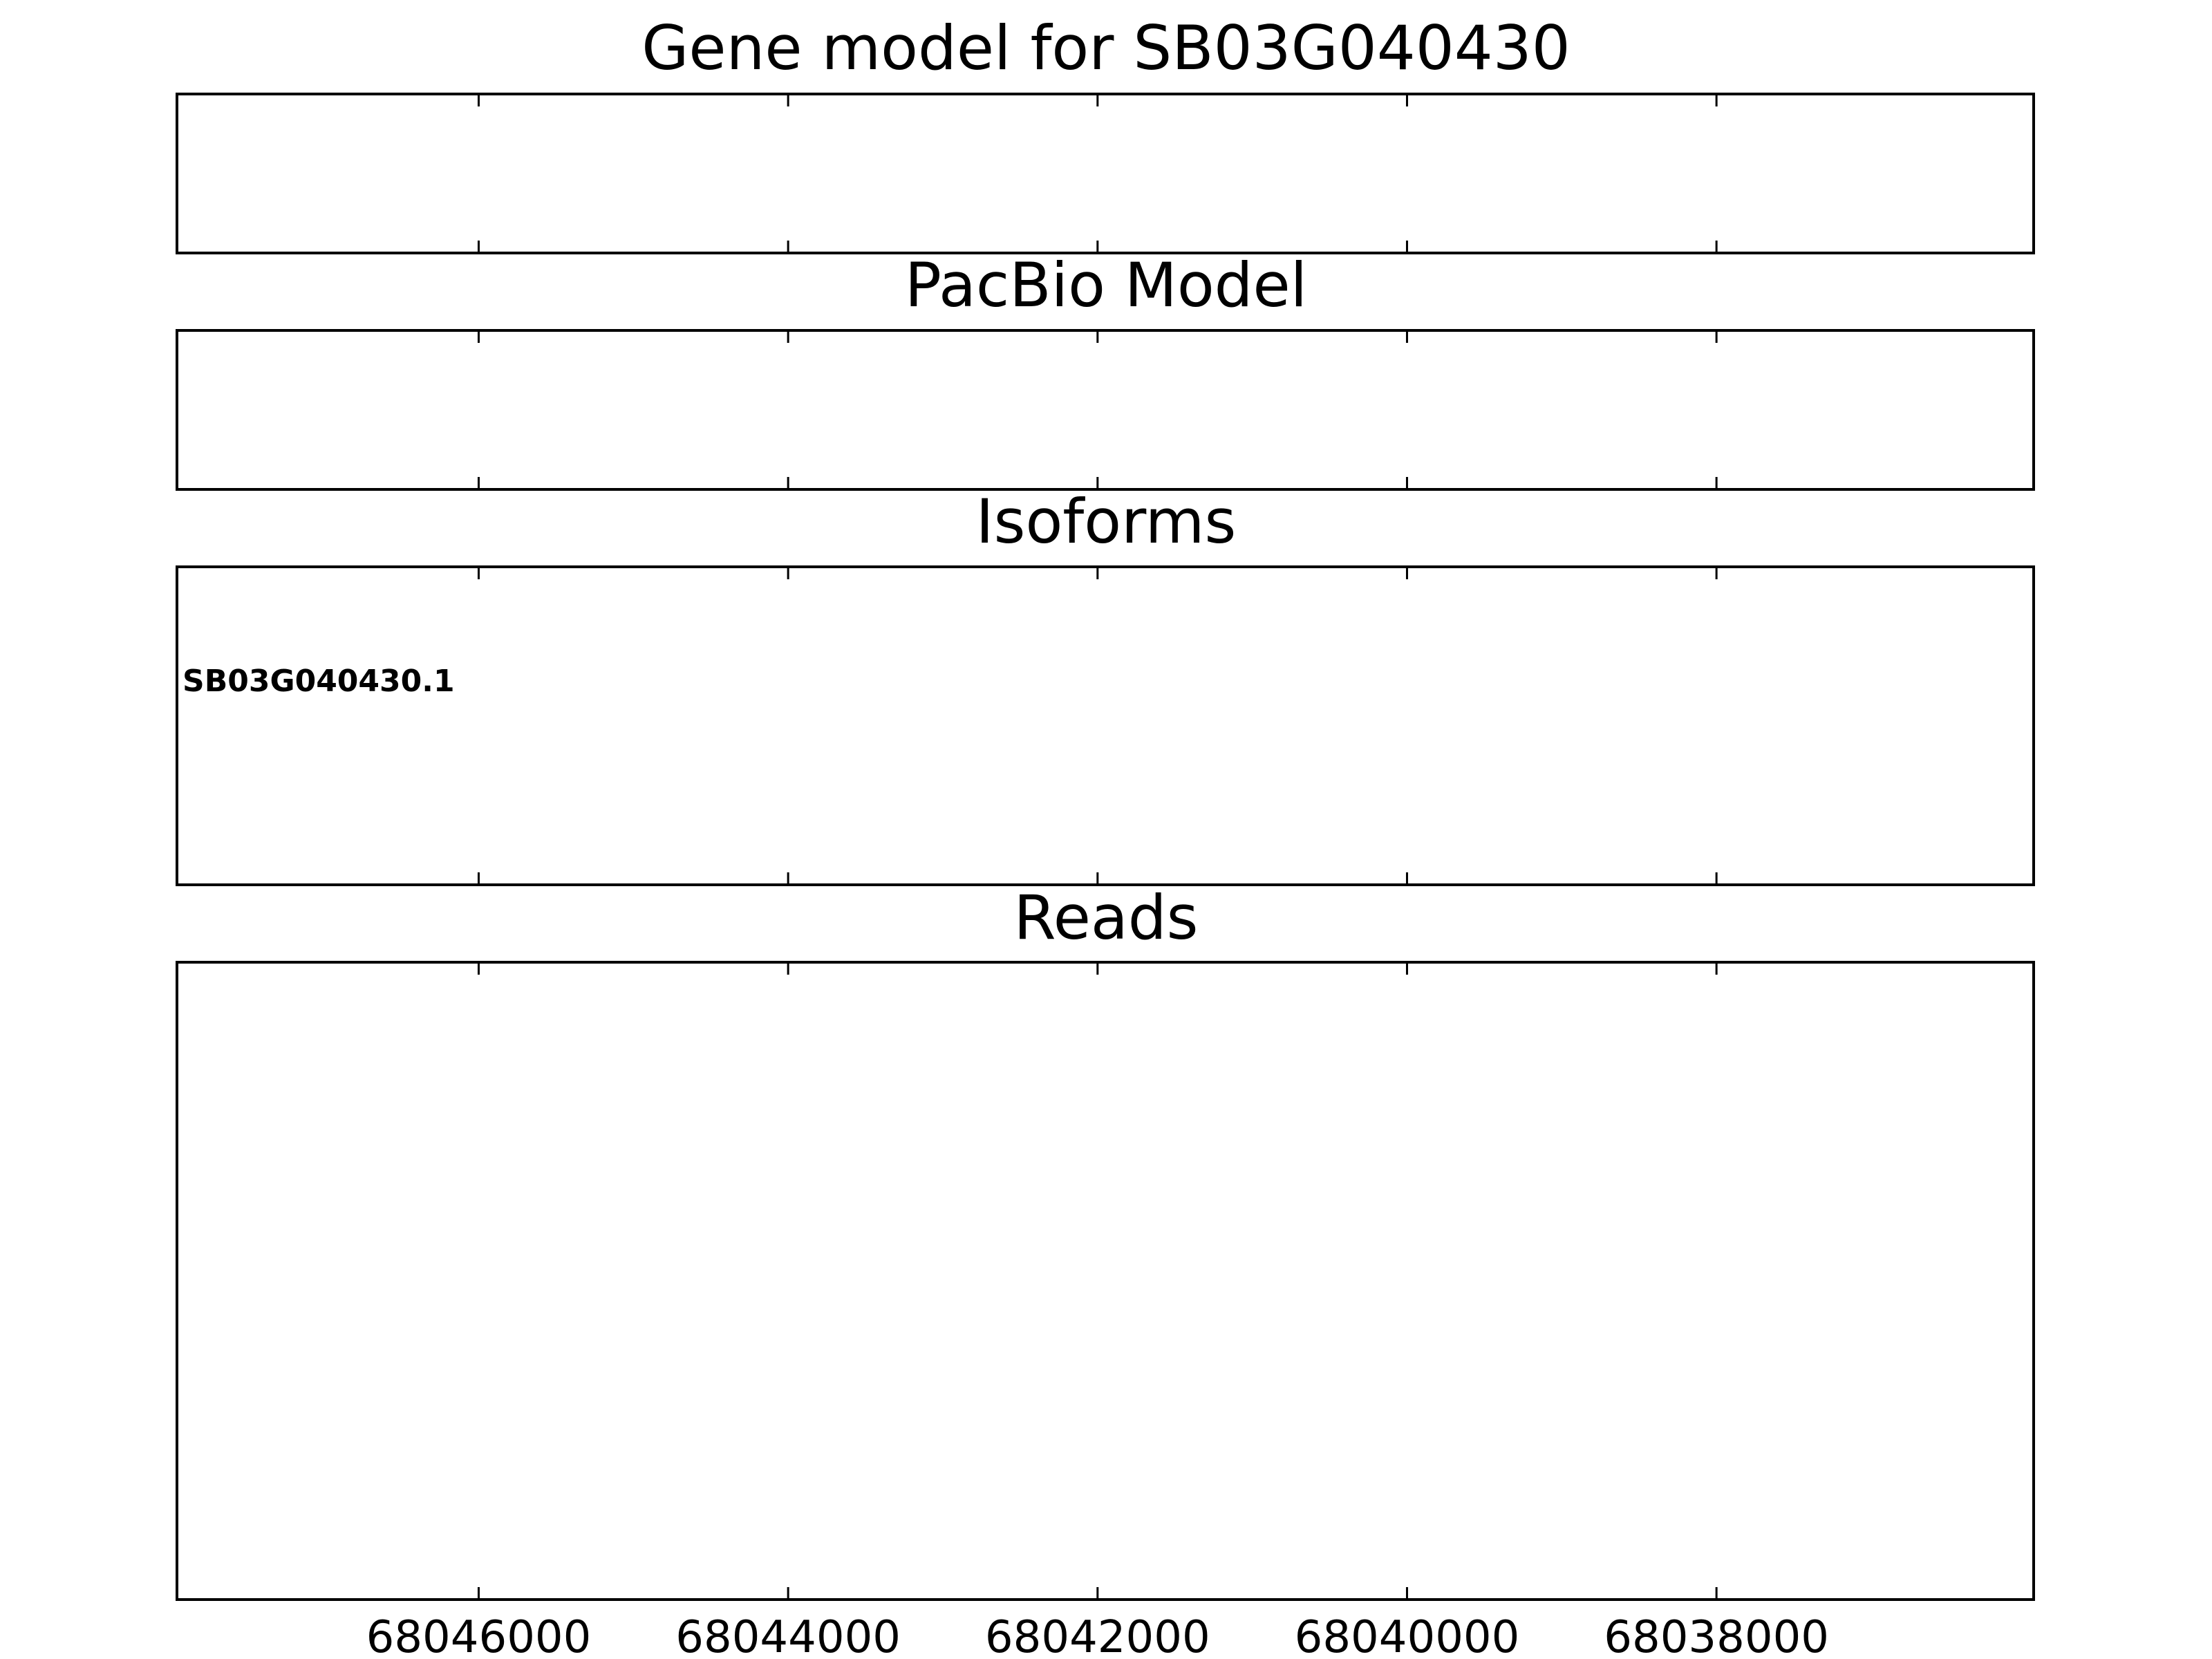 This screenshot has width=2212, height=1659. I want to click on isoforms-title: Isoforms, so click(1106, 521).